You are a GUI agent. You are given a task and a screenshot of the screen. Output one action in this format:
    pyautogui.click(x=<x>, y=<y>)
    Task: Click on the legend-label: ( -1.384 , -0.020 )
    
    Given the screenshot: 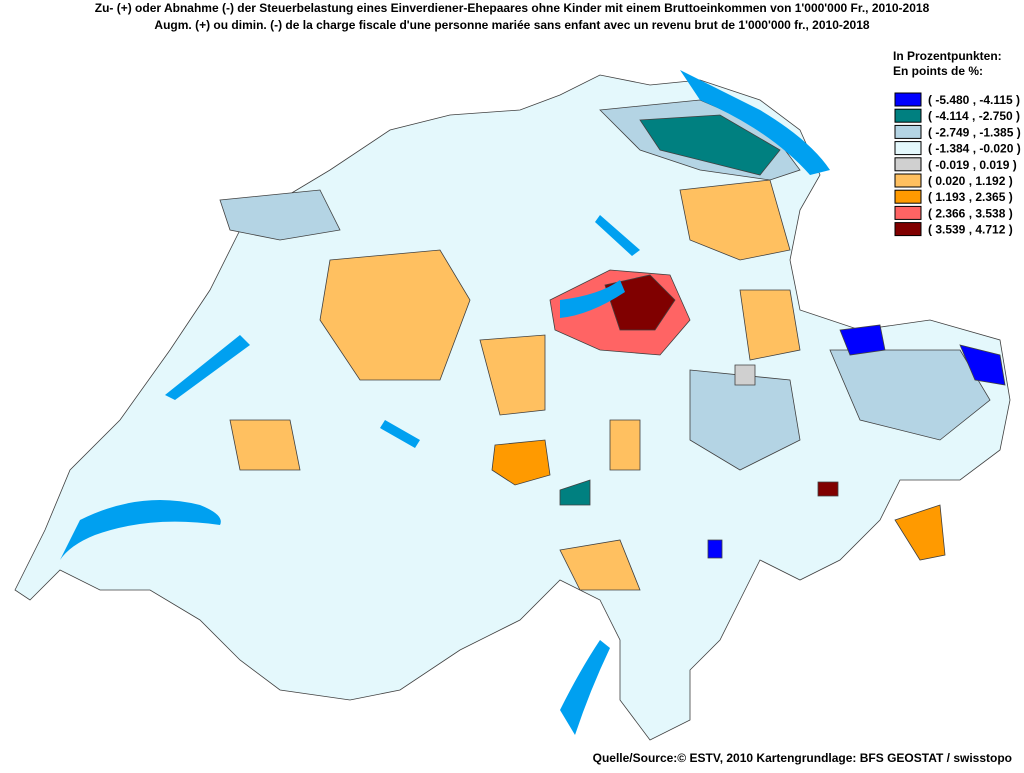 What is the action you would take?
    pyautogui.click(x=974, y=149)
    